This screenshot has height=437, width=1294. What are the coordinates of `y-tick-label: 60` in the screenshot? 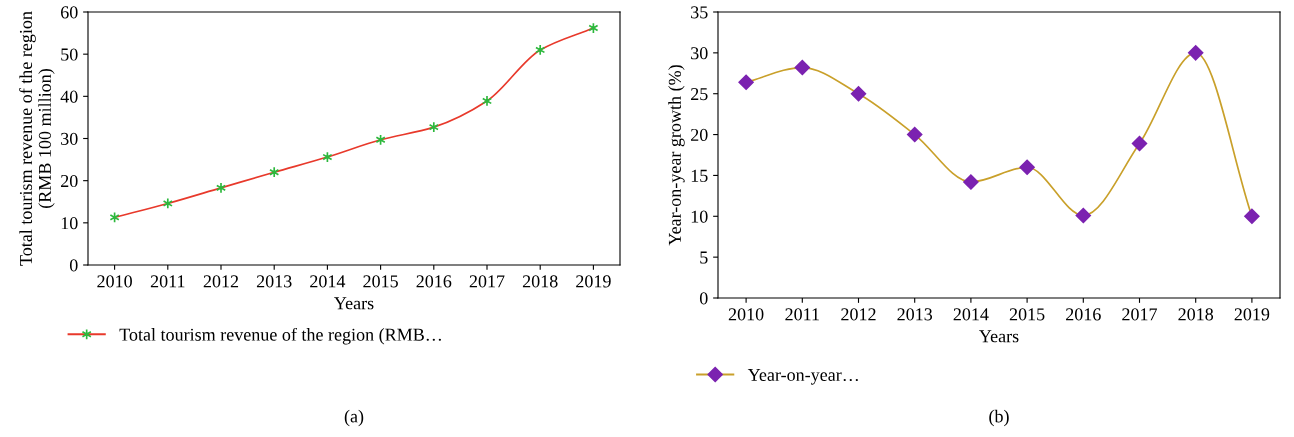 It's located at (69, 12).